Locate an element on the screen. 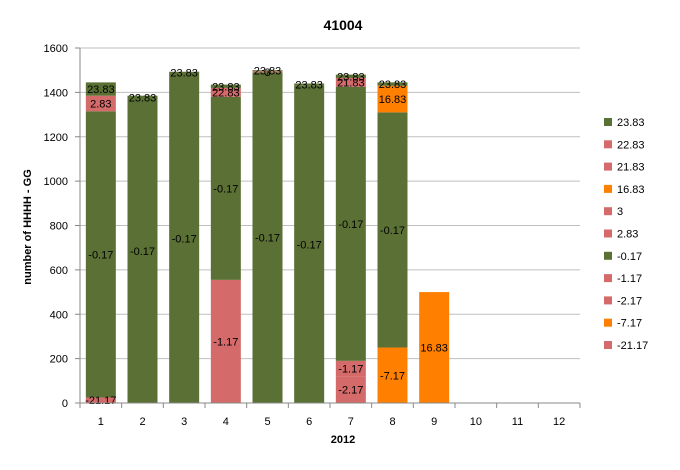  y-tick-label: 0 is located at coordinates (65, 404).